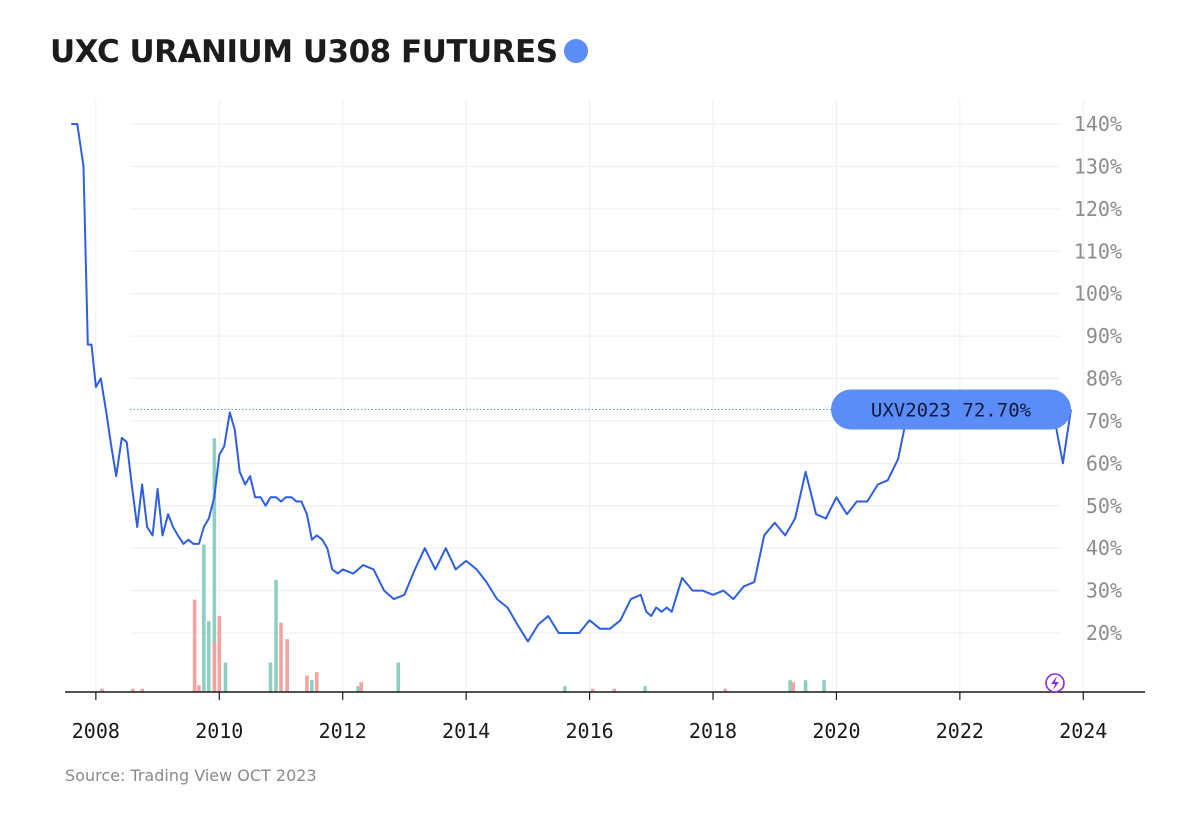  Describe the element at coordinates (960, 731) in the screenshot. I see `x-tick-label: 2022` at that location.